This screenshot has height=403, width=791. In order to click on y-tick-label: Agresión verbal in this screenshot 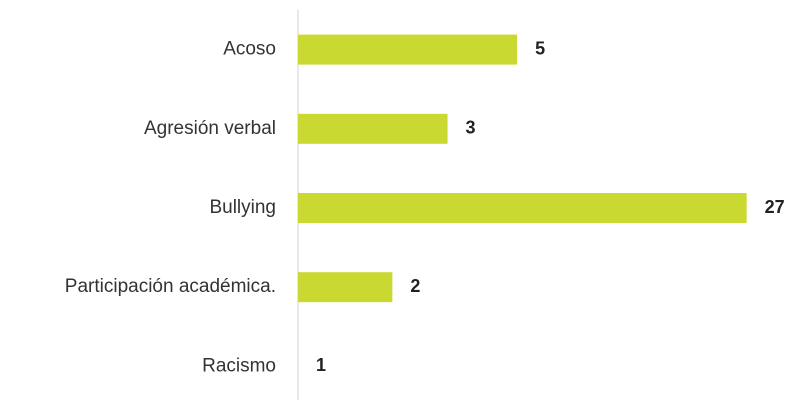, I will do `click(210, 128)`.